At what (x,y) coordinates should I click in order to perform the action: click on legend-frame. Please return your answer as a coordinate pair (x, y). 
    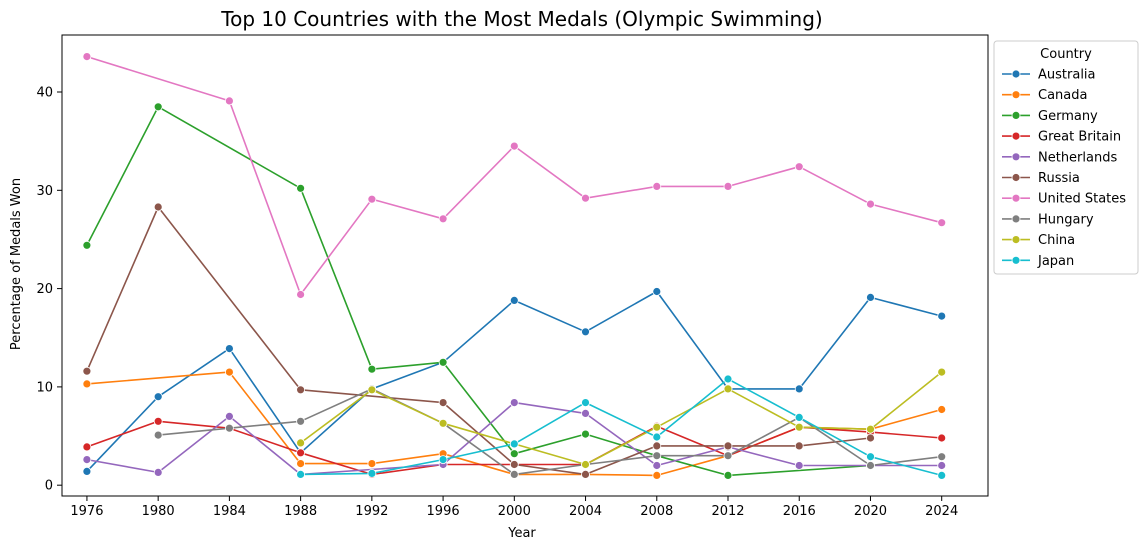
    Looking at the image, I should click on (1066, 157).